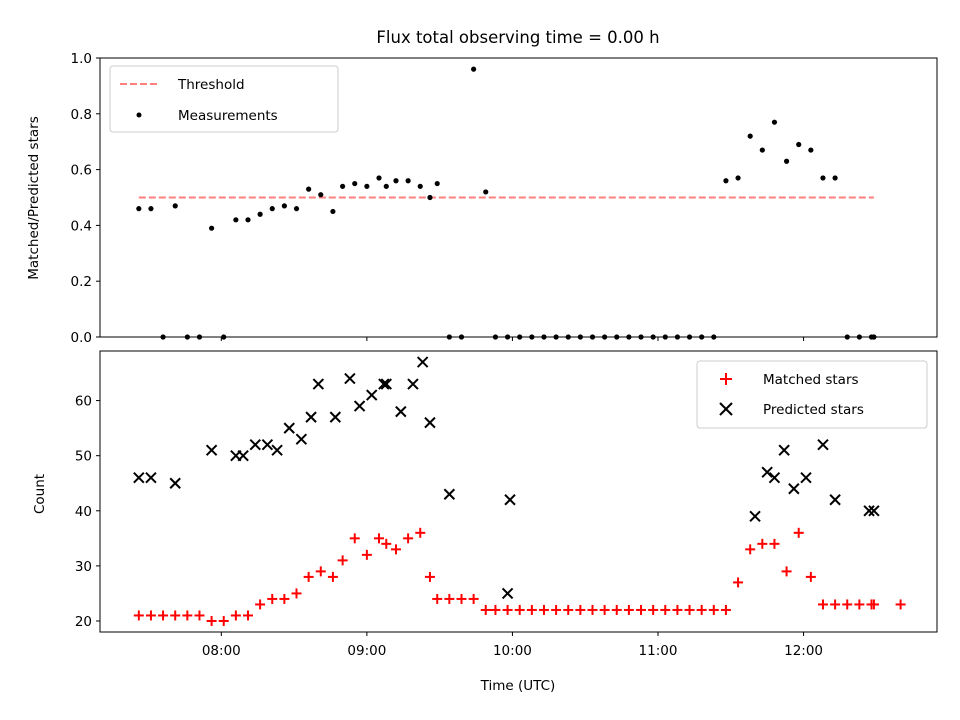  What do you see at coordinates (83, 457) in the screenshot?
I see `bottom-y-tick-label: 50` at bounding box center [83, 457].